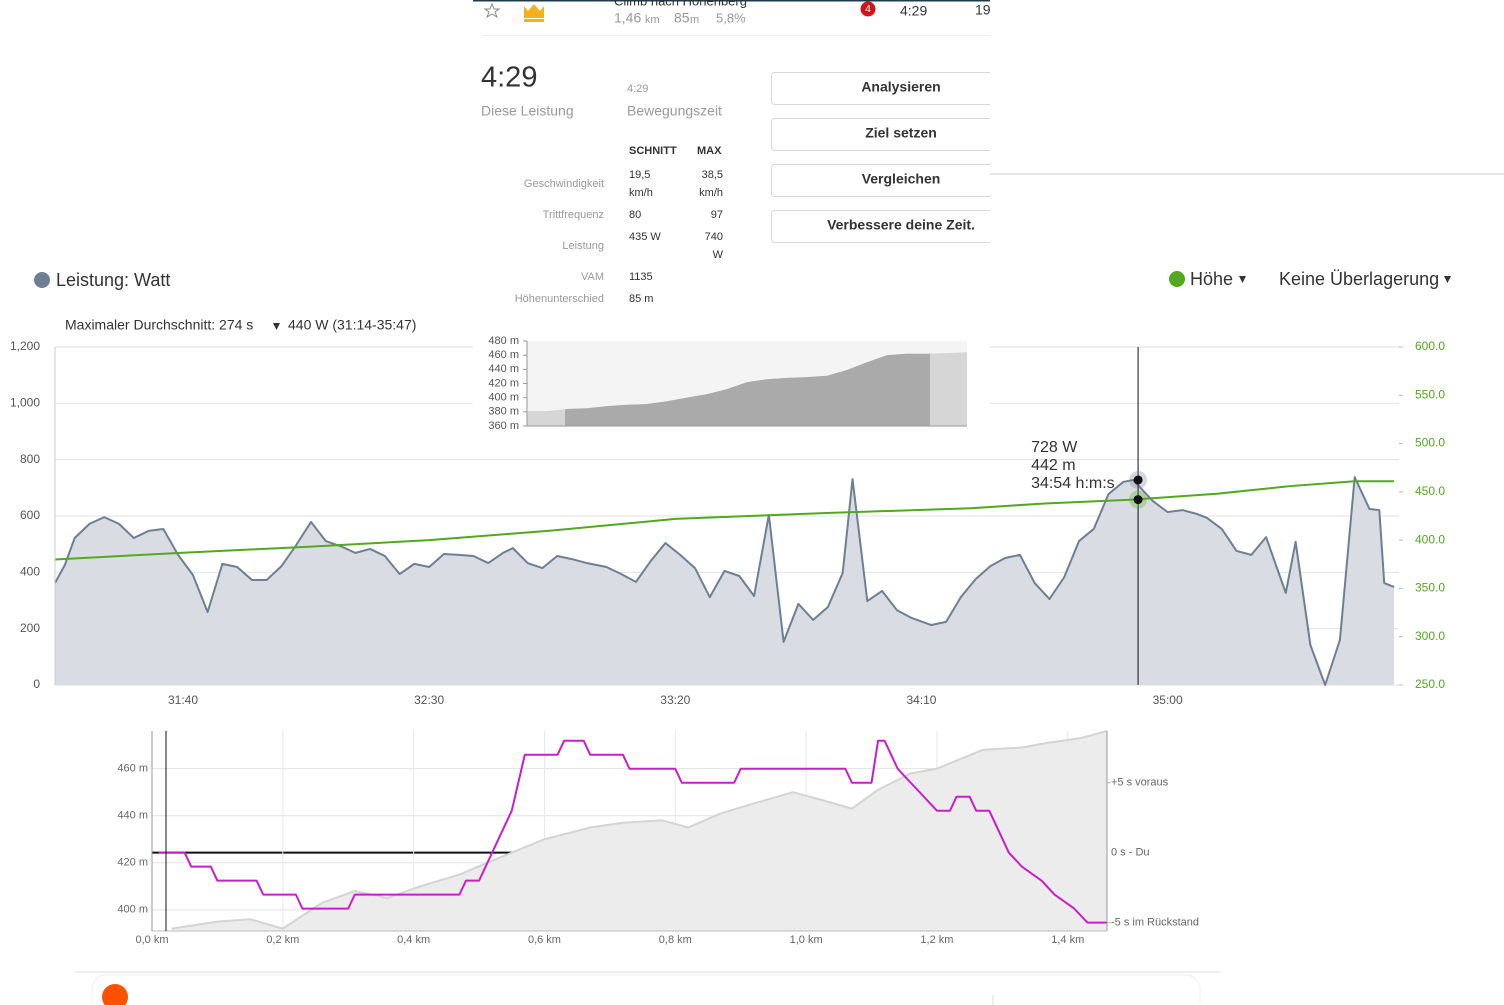 The width and height of the screenshot is (1504, 1005). I want to click on y2-tick-label: 500.0, so click(1430, 443).